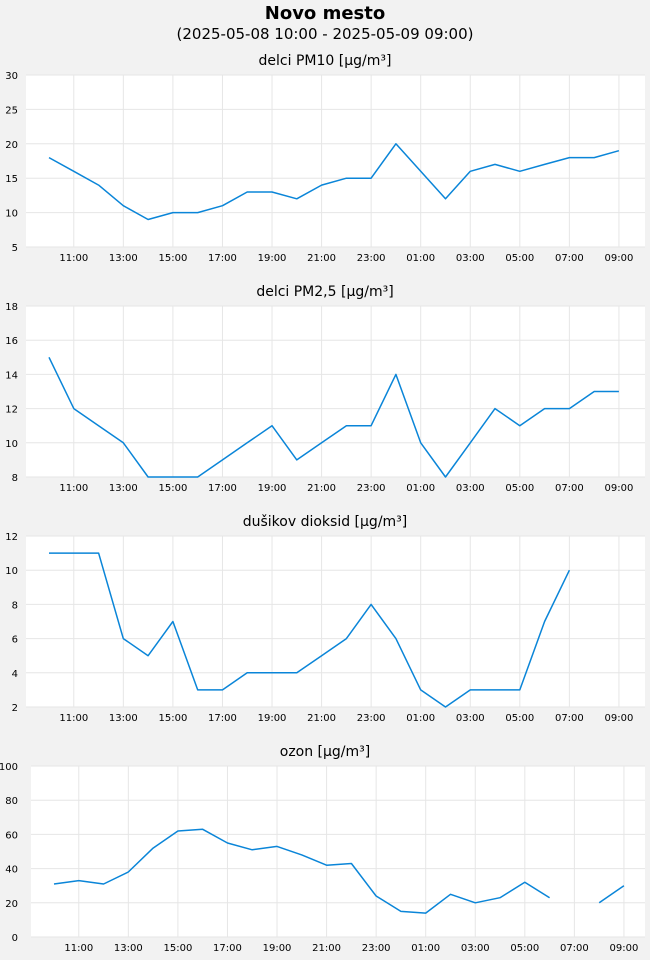 The height and width of the screenshot is (960, 650). Describe the element at coordinates (272, 258) in the screenshot. I see `x-tick-label-0-4: 19:00` at that location.